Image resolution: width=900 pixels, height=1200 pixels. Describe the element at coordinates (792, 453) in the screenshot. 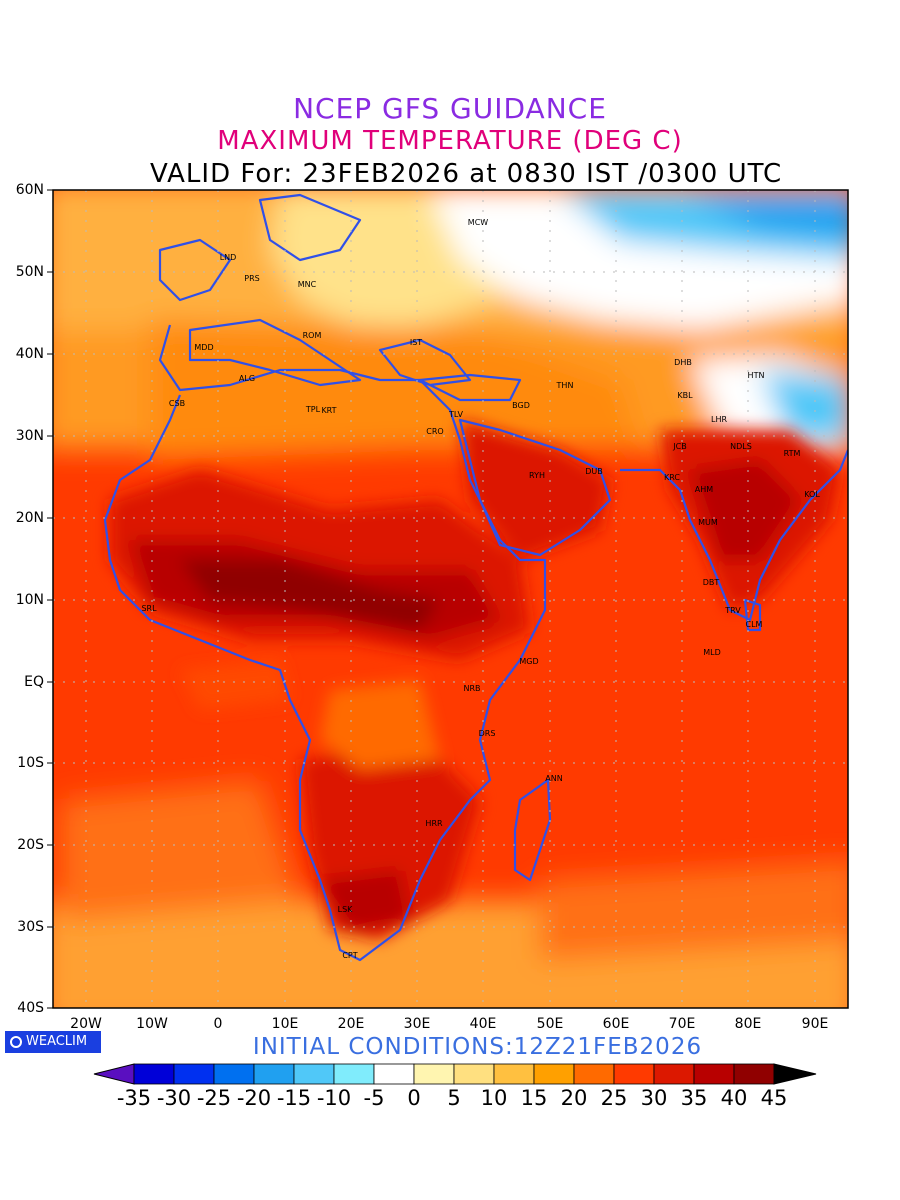

I see `station-label: RTM` at that location.